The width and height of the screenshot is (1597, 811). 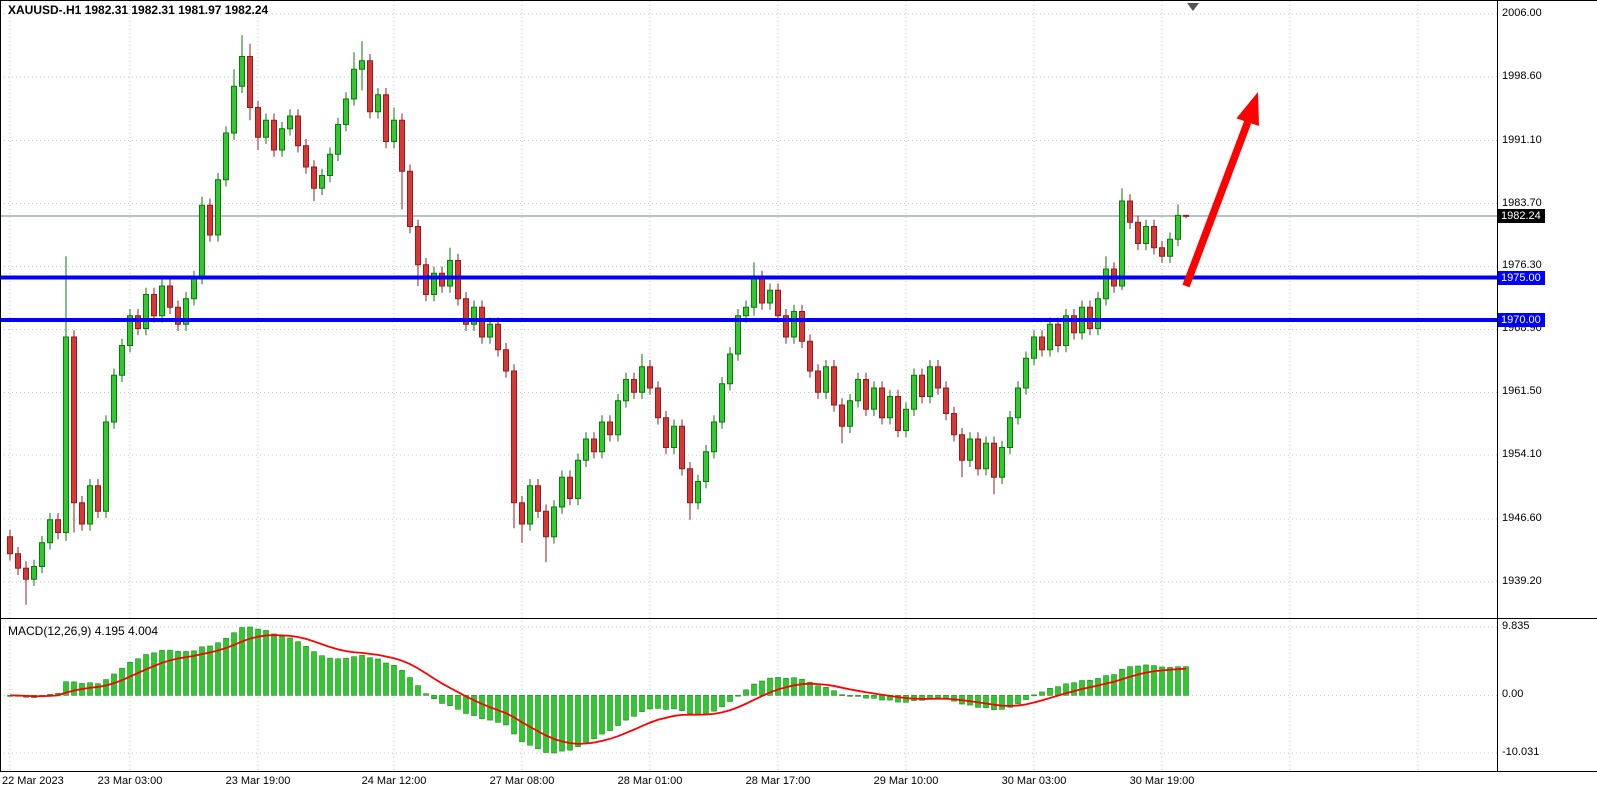 I want to click on time-axis-tick: 27 Mar 08:00, so click(x=522, y=781).